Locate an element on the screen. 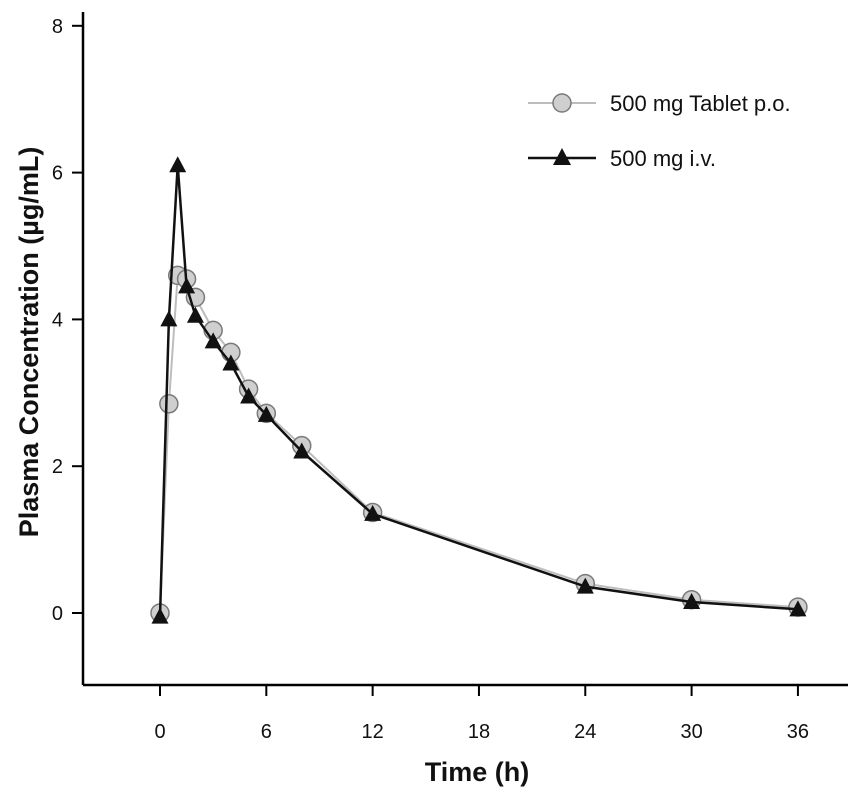 This screenshot has height=790, width=850. x-tick-label: 12 is located at coordinates (373, 732).